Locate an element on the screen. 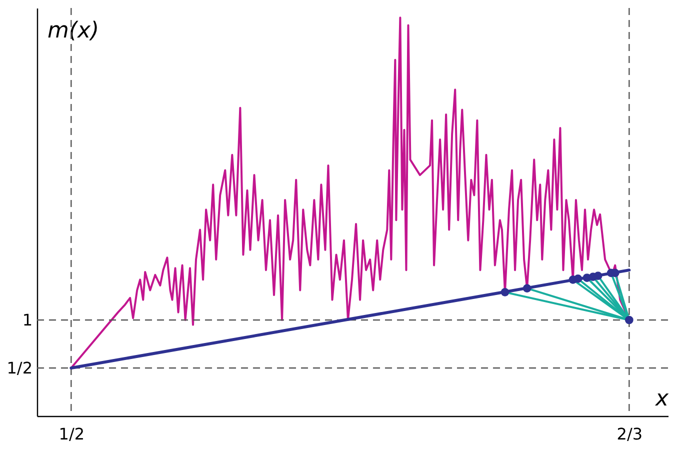 This screenshot has width=674, height=467. x-tick-label: 2/3 is located at coordinates (629, 434).